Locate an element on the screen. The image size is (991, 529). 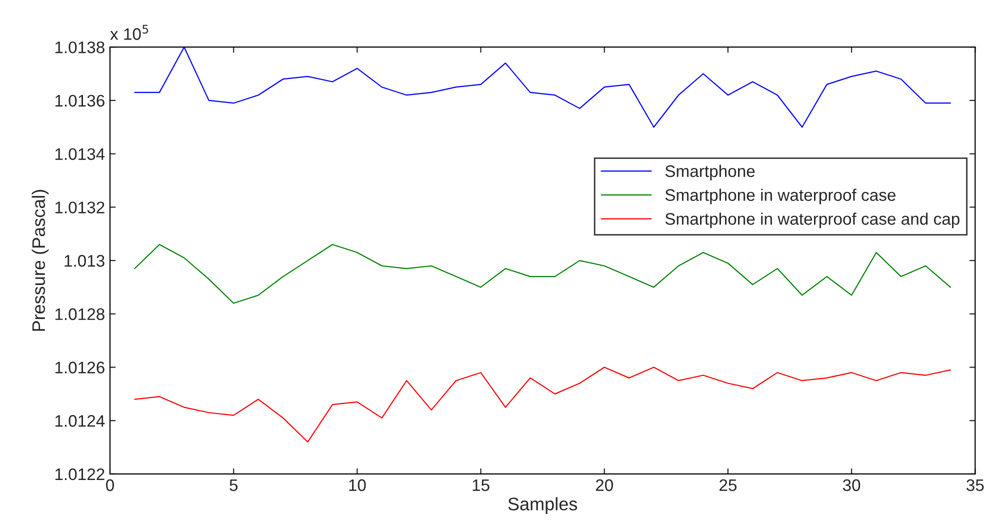
x-tick-label: 30 is located at coordinates (851, 485).